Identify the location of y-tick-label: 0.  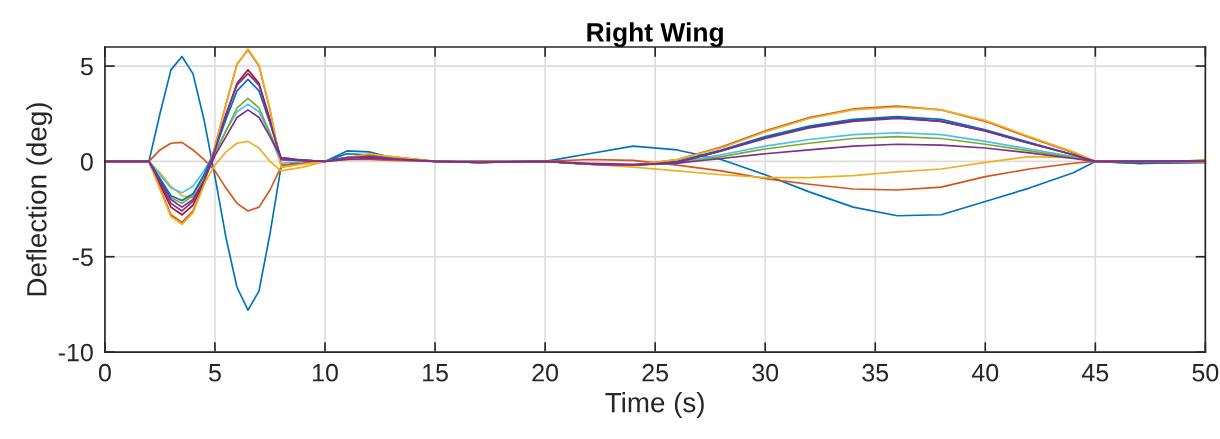
(86, 161).